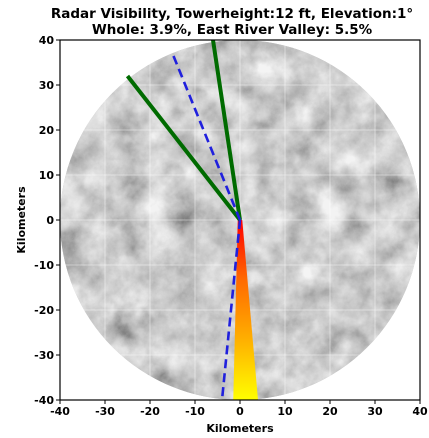  Describe the element at coordinates (240, 411) in the screenshot. I see `x-tick-label: 0` at that location.